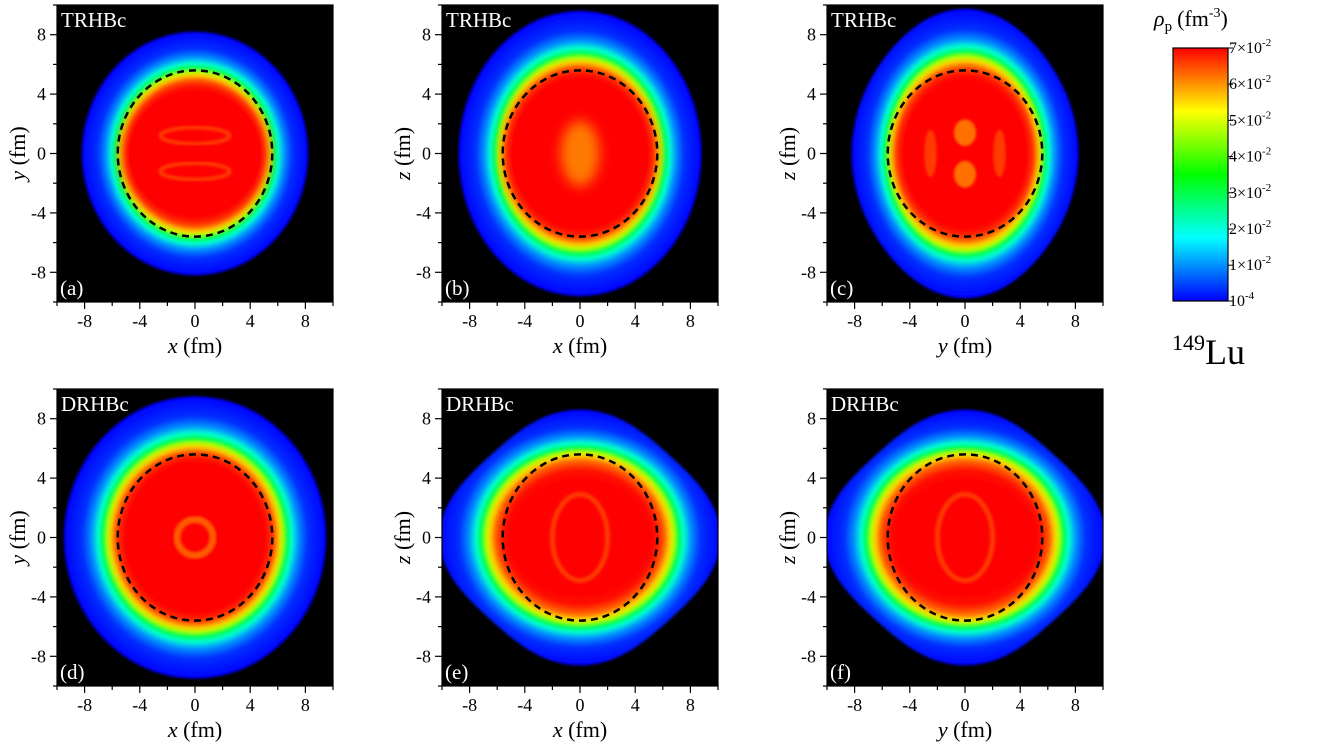 This screenshot has height=756, width=1329. Describe the element at coordinates (1190, 20) in the screenshot. I see `colorbar-title: ρp (fm-3)` at that location.